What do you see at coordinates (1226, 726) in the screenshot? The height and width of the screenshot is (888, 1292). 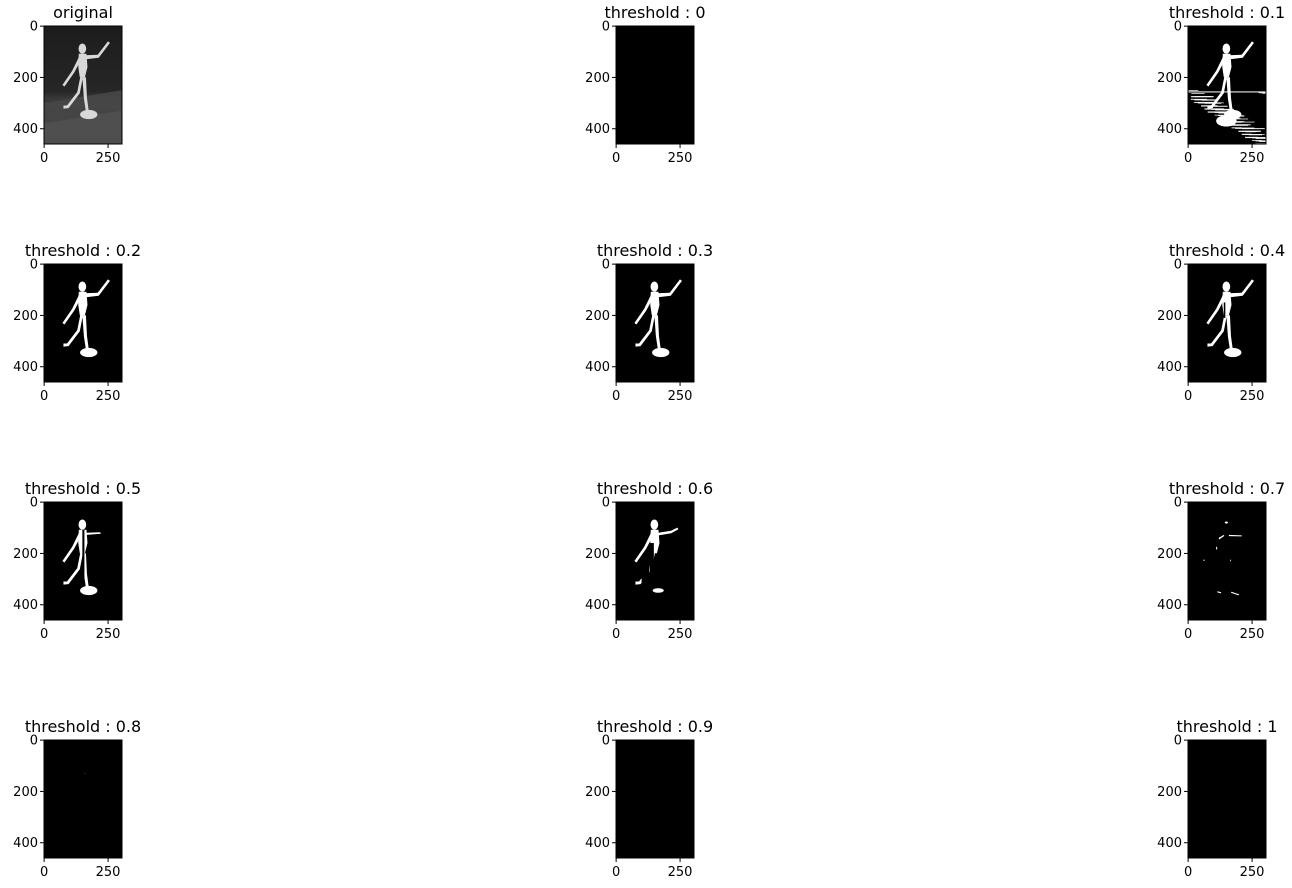 I see `subplot-title: threshold : 1` at bounding box center [1226, 726].